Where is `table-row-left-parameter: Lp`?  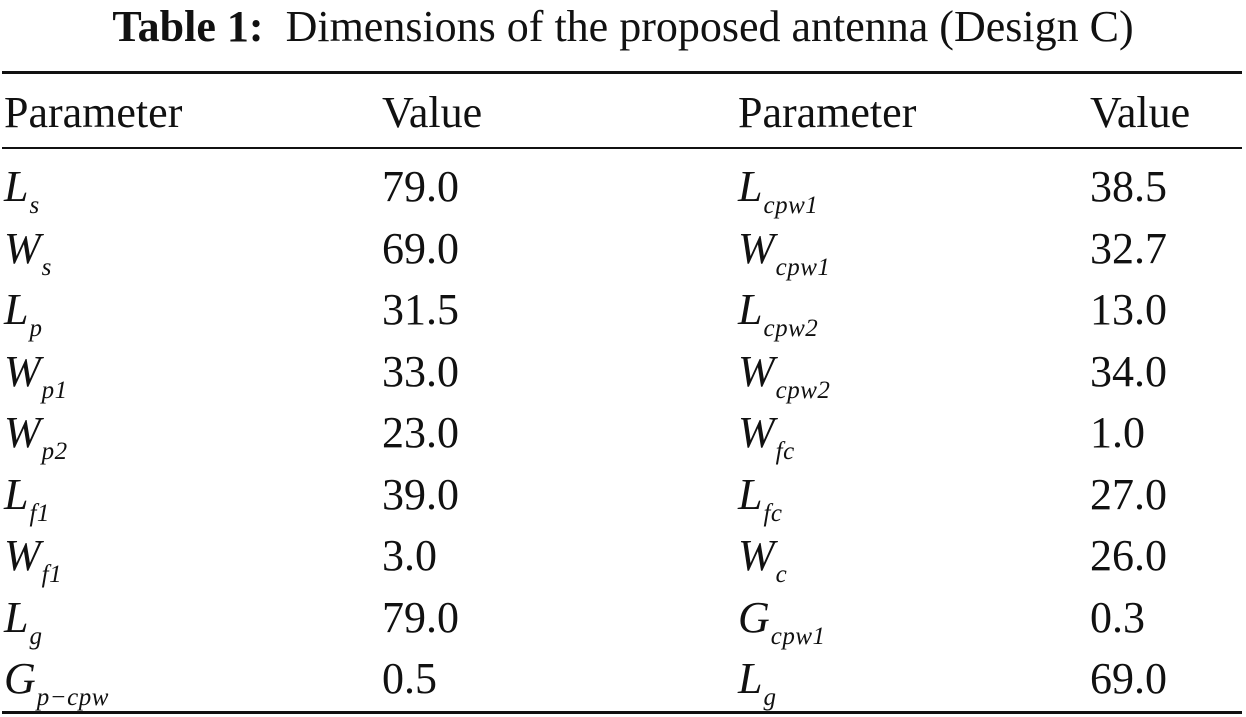 table-row-left-parameter: Lp is located at coordinates (23, 313).